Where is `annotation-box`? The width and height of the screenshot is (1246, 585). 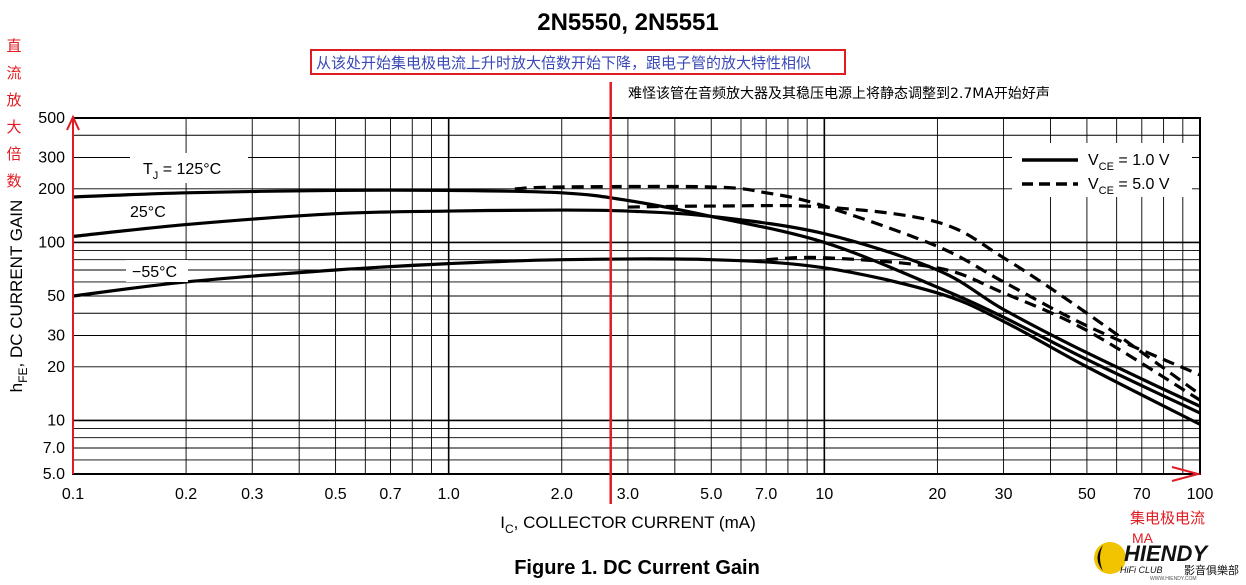 annotation-box is located at coordinates (578, 62).